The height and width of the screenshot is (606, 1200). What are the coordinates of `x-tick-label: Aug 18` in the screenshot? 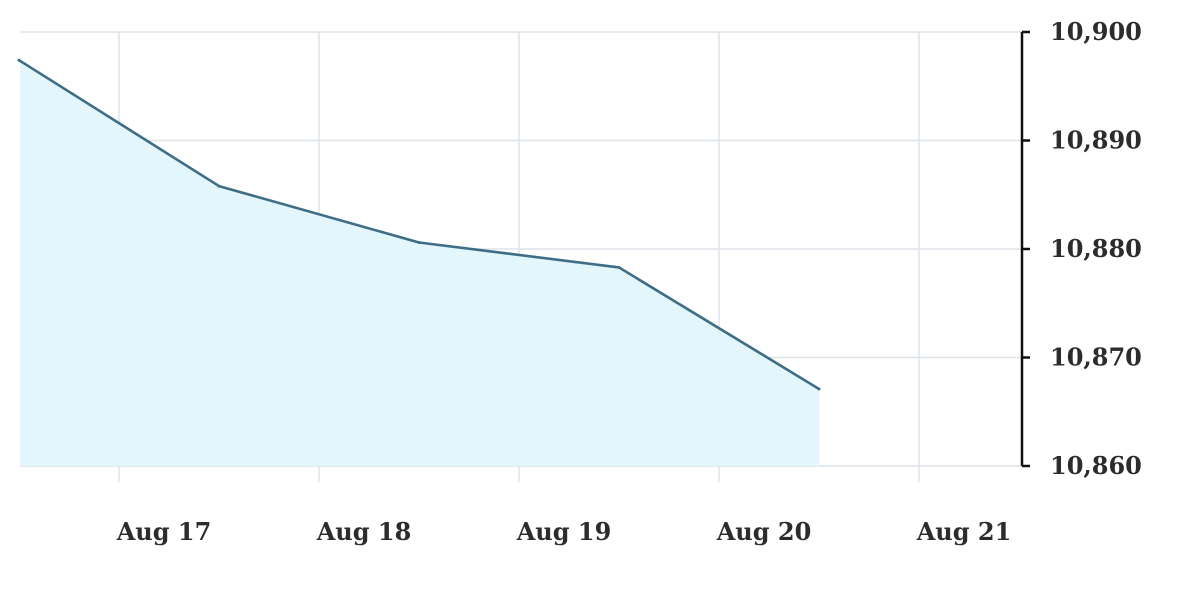 It's located at (364, 531).